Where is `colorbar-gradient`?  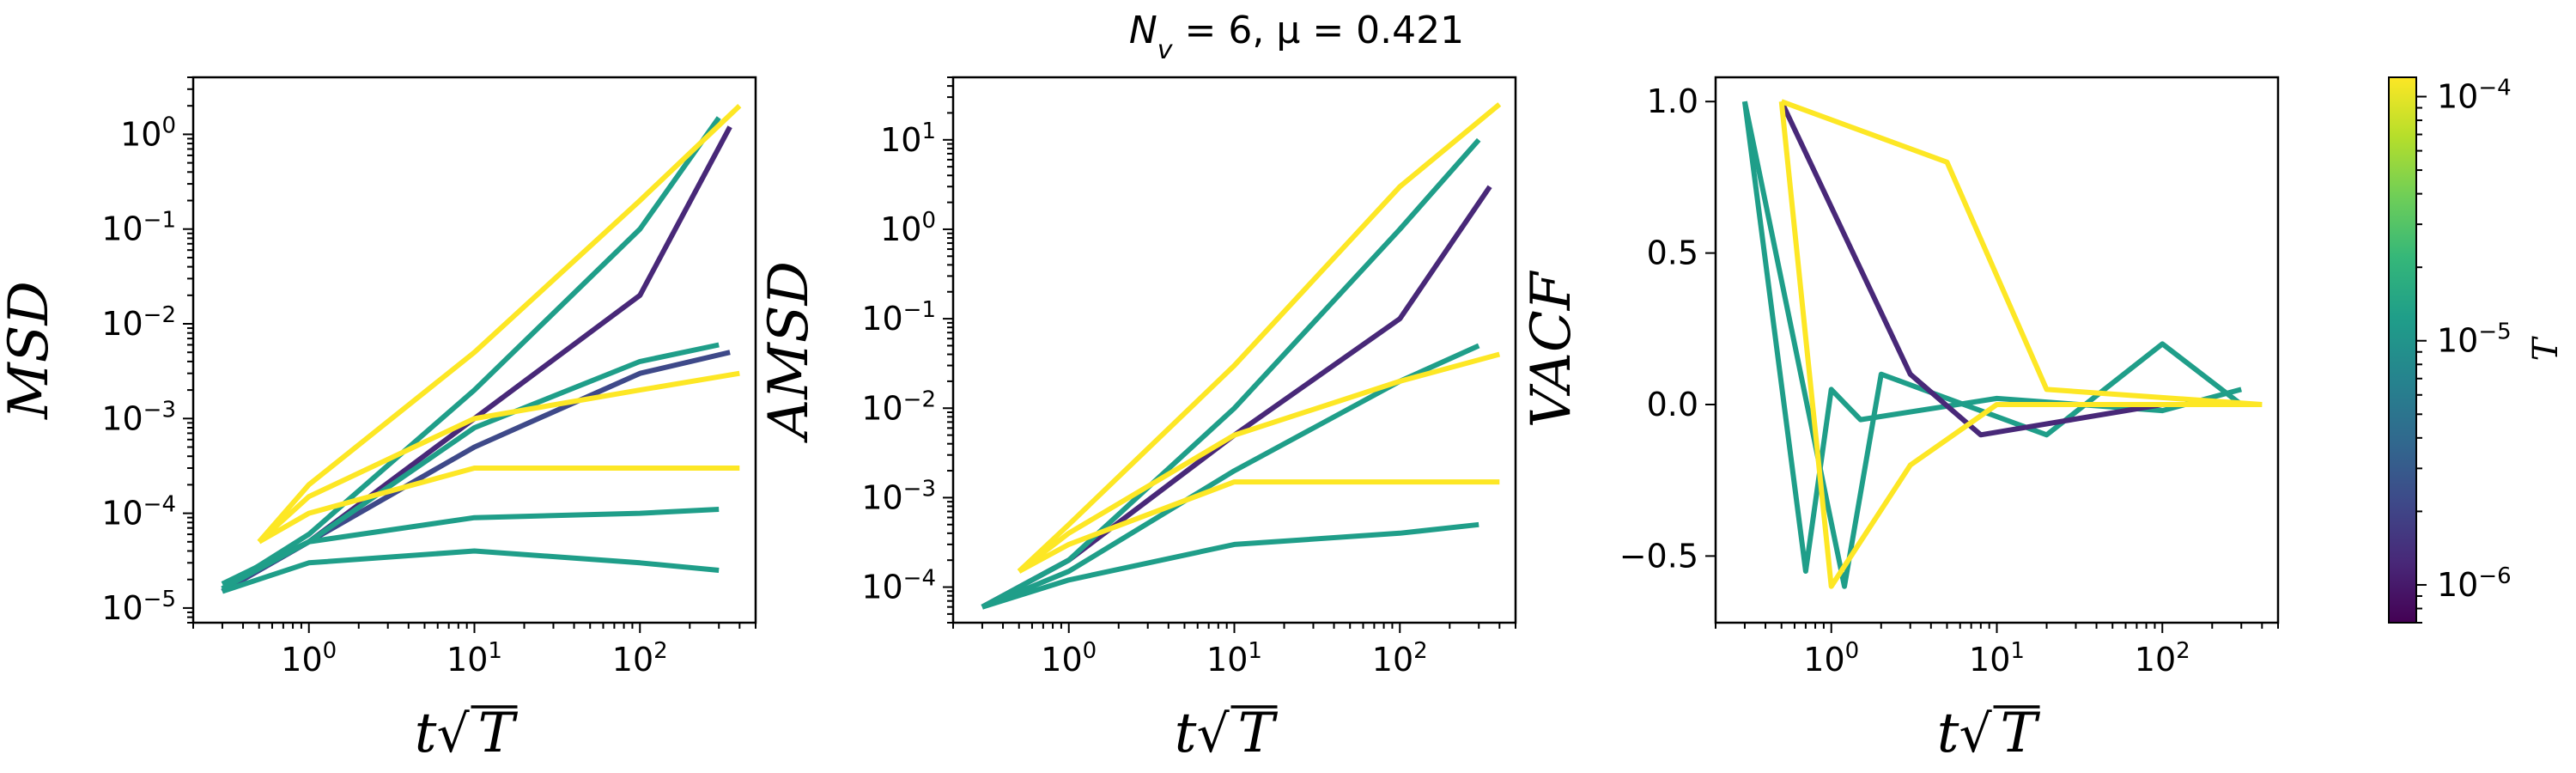 colorbar-gradient is located at coordinates (2402, 350).